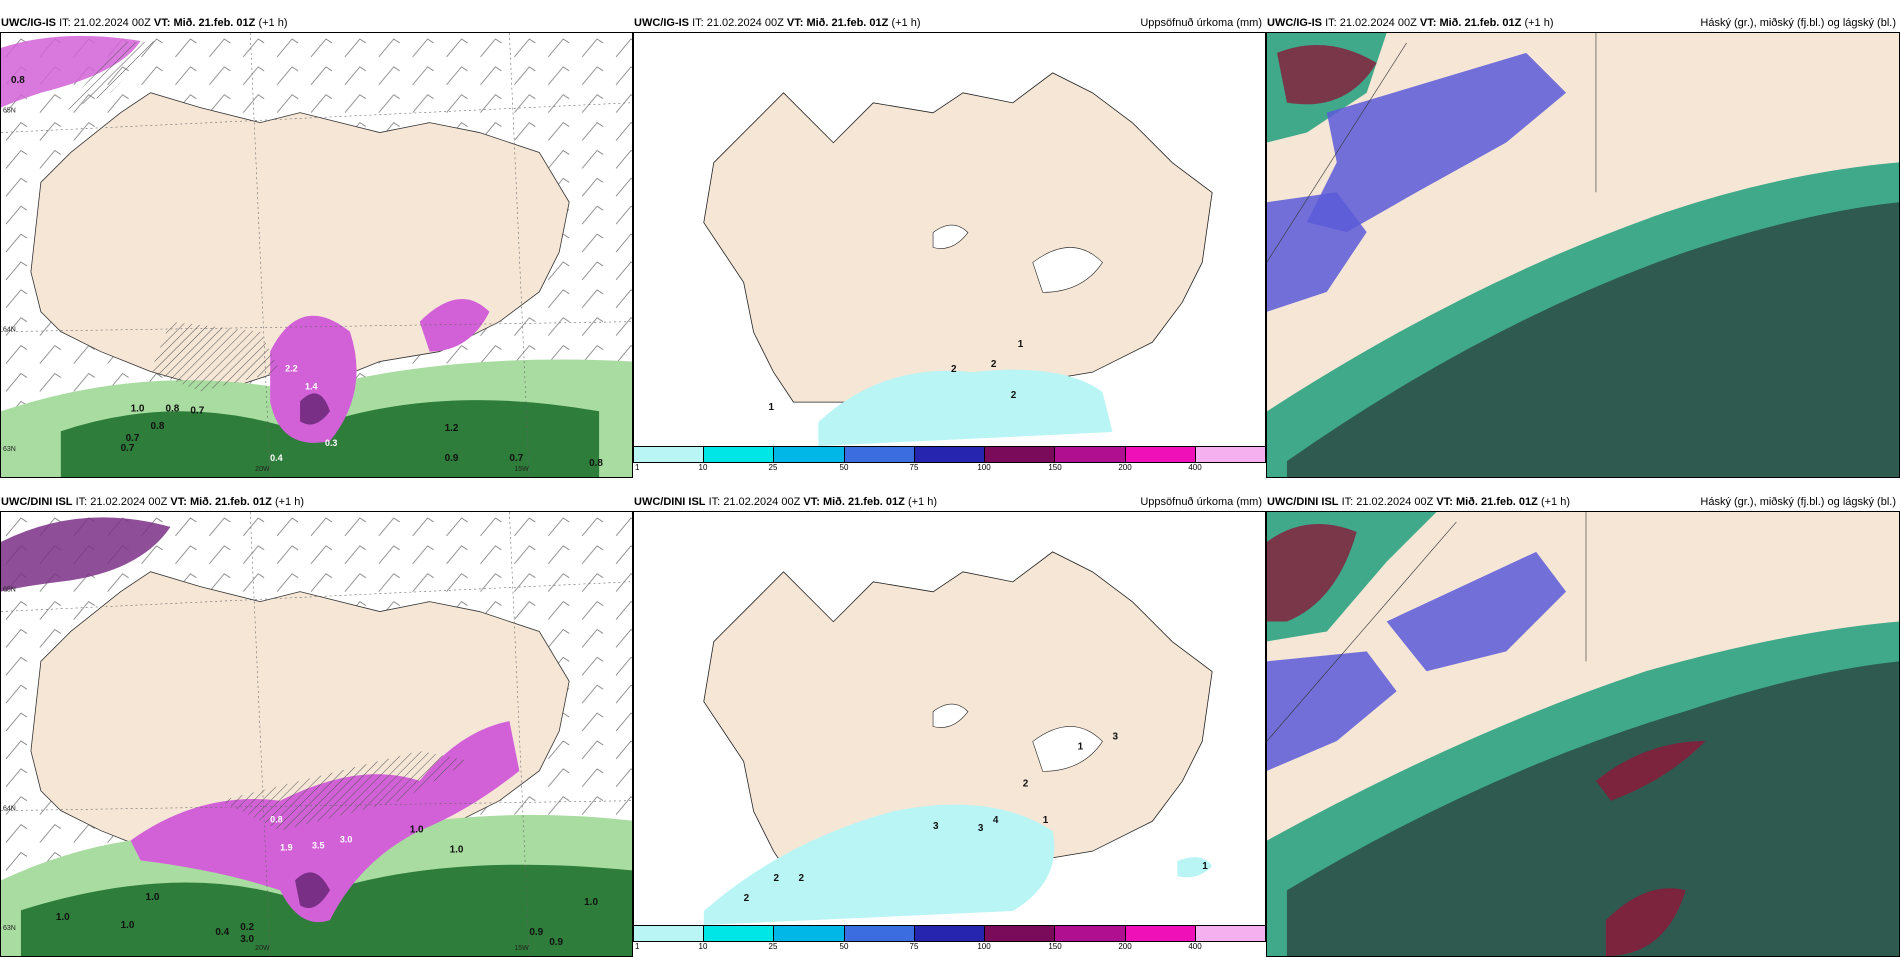 This screenshot has height=957, width=1900. I want to click on precip-magenta-nw, so click(71, 71).